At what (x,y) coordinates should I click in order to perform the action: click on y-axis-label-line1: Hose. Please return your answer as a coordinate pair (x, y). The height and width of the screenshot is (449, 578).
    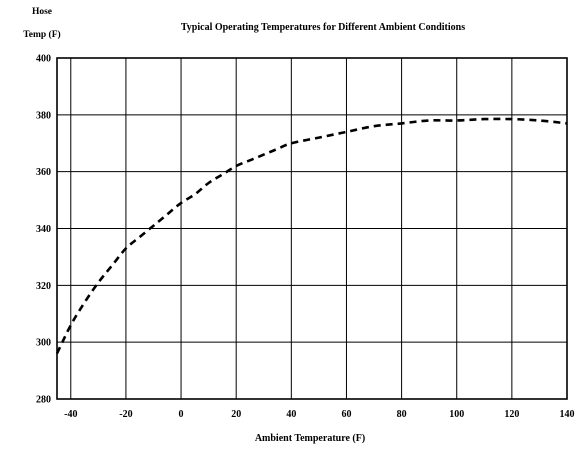
    Looking at the image, I should click on (42, 12).